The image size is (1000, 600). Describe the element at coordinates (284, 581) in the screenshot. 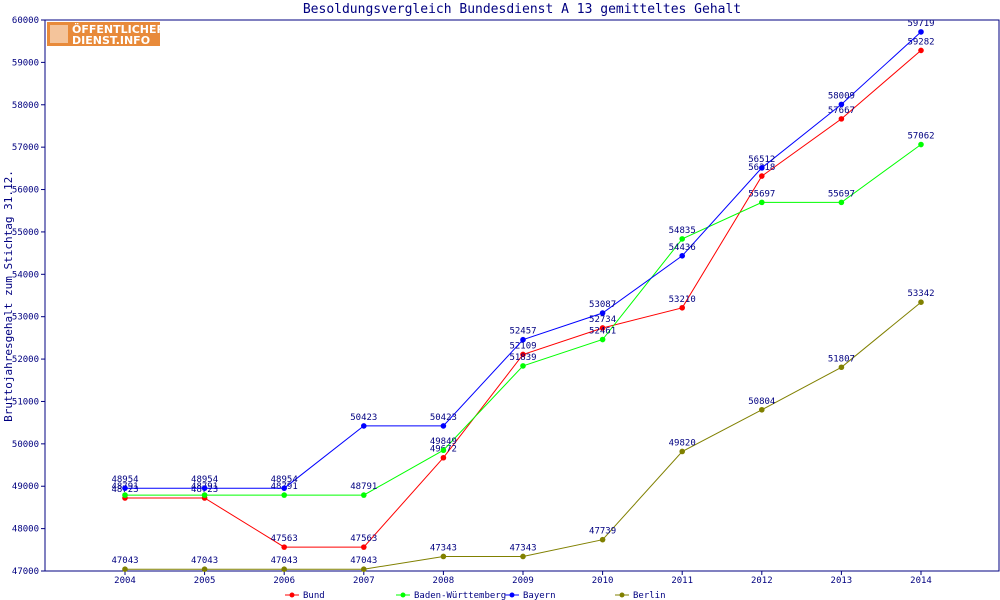

I see `x-tick-label: 2006` at that location.